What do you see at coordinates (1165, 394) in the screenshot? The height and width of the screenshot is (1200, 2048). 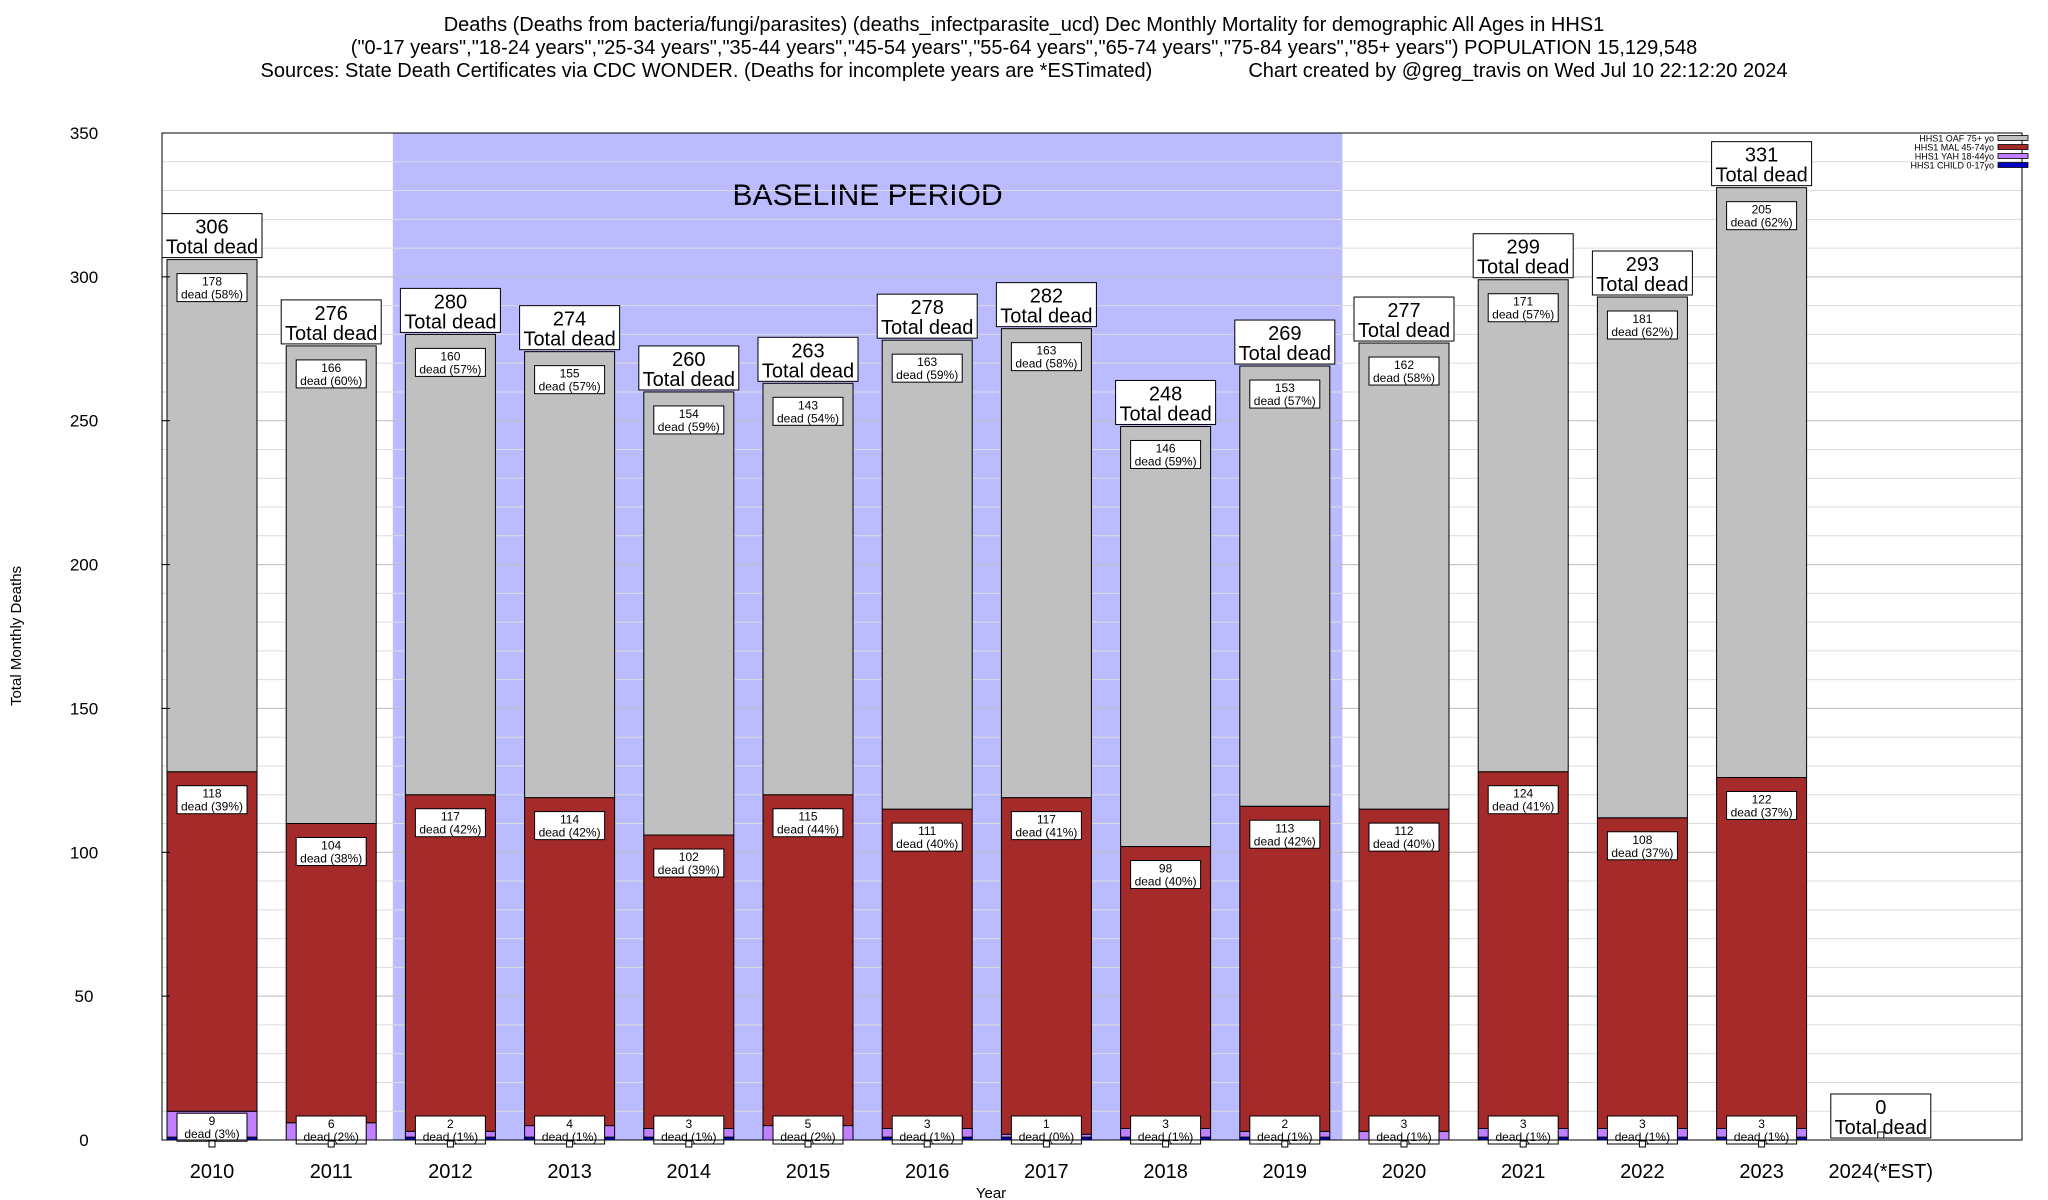 I see `total-value: 248` at bounding box center [1165, 394].